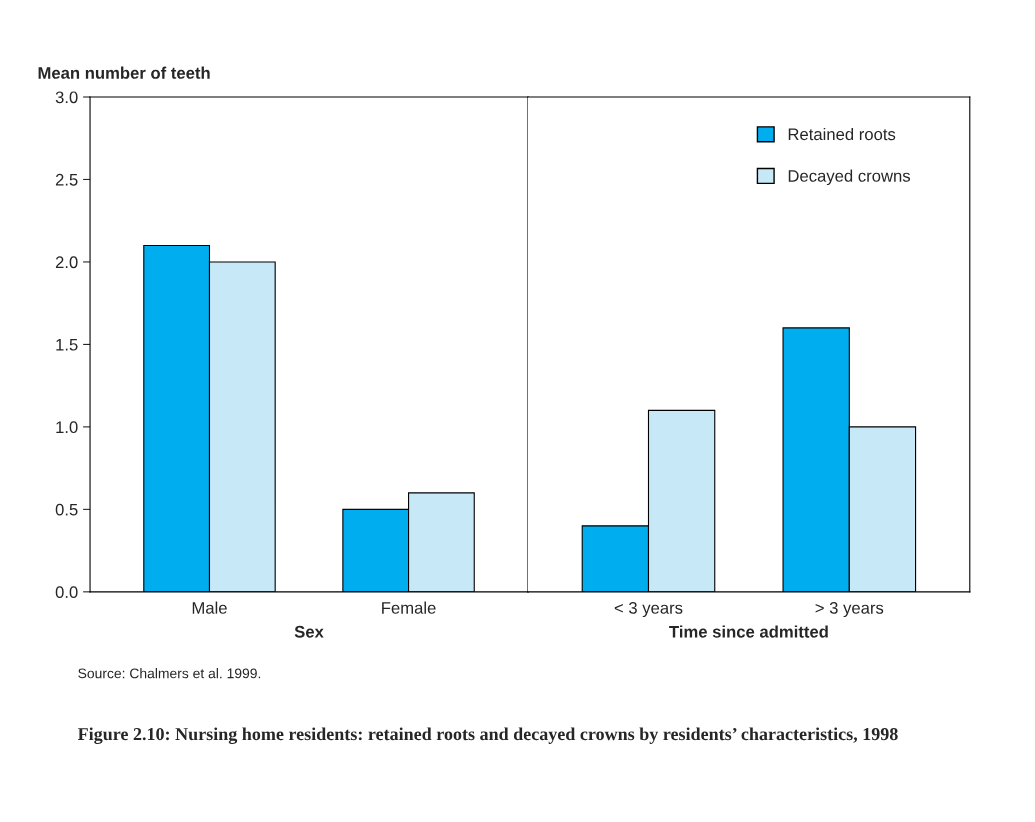  What do you see at coordinates (309, 631) in the screenshot?
I see `x-axis-title: Sex` at bounding box center [309, 631].